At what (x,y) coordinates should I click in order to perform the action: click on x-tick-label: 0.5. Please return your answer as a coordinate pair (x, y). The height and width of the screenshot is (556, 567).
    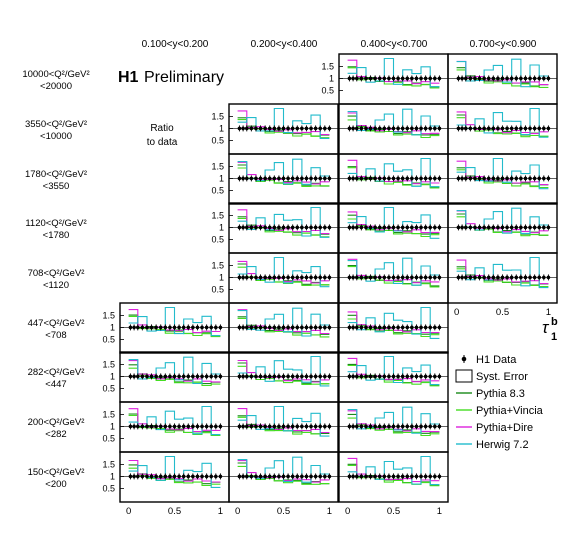
    Looking at the image, I should click on (393, 511).